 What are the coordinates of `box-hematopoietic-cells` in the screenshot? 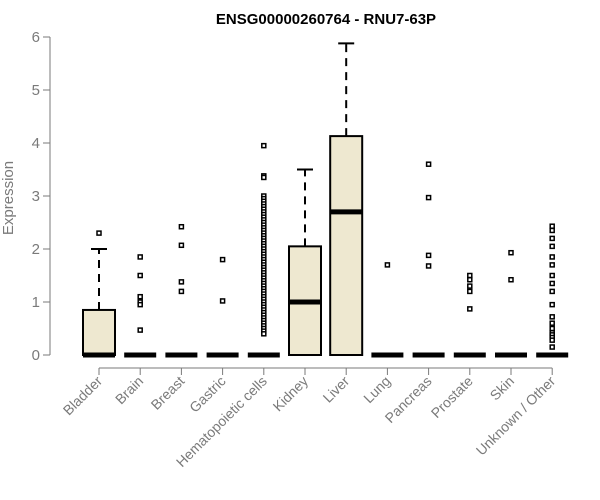 It's located at (263, 250).